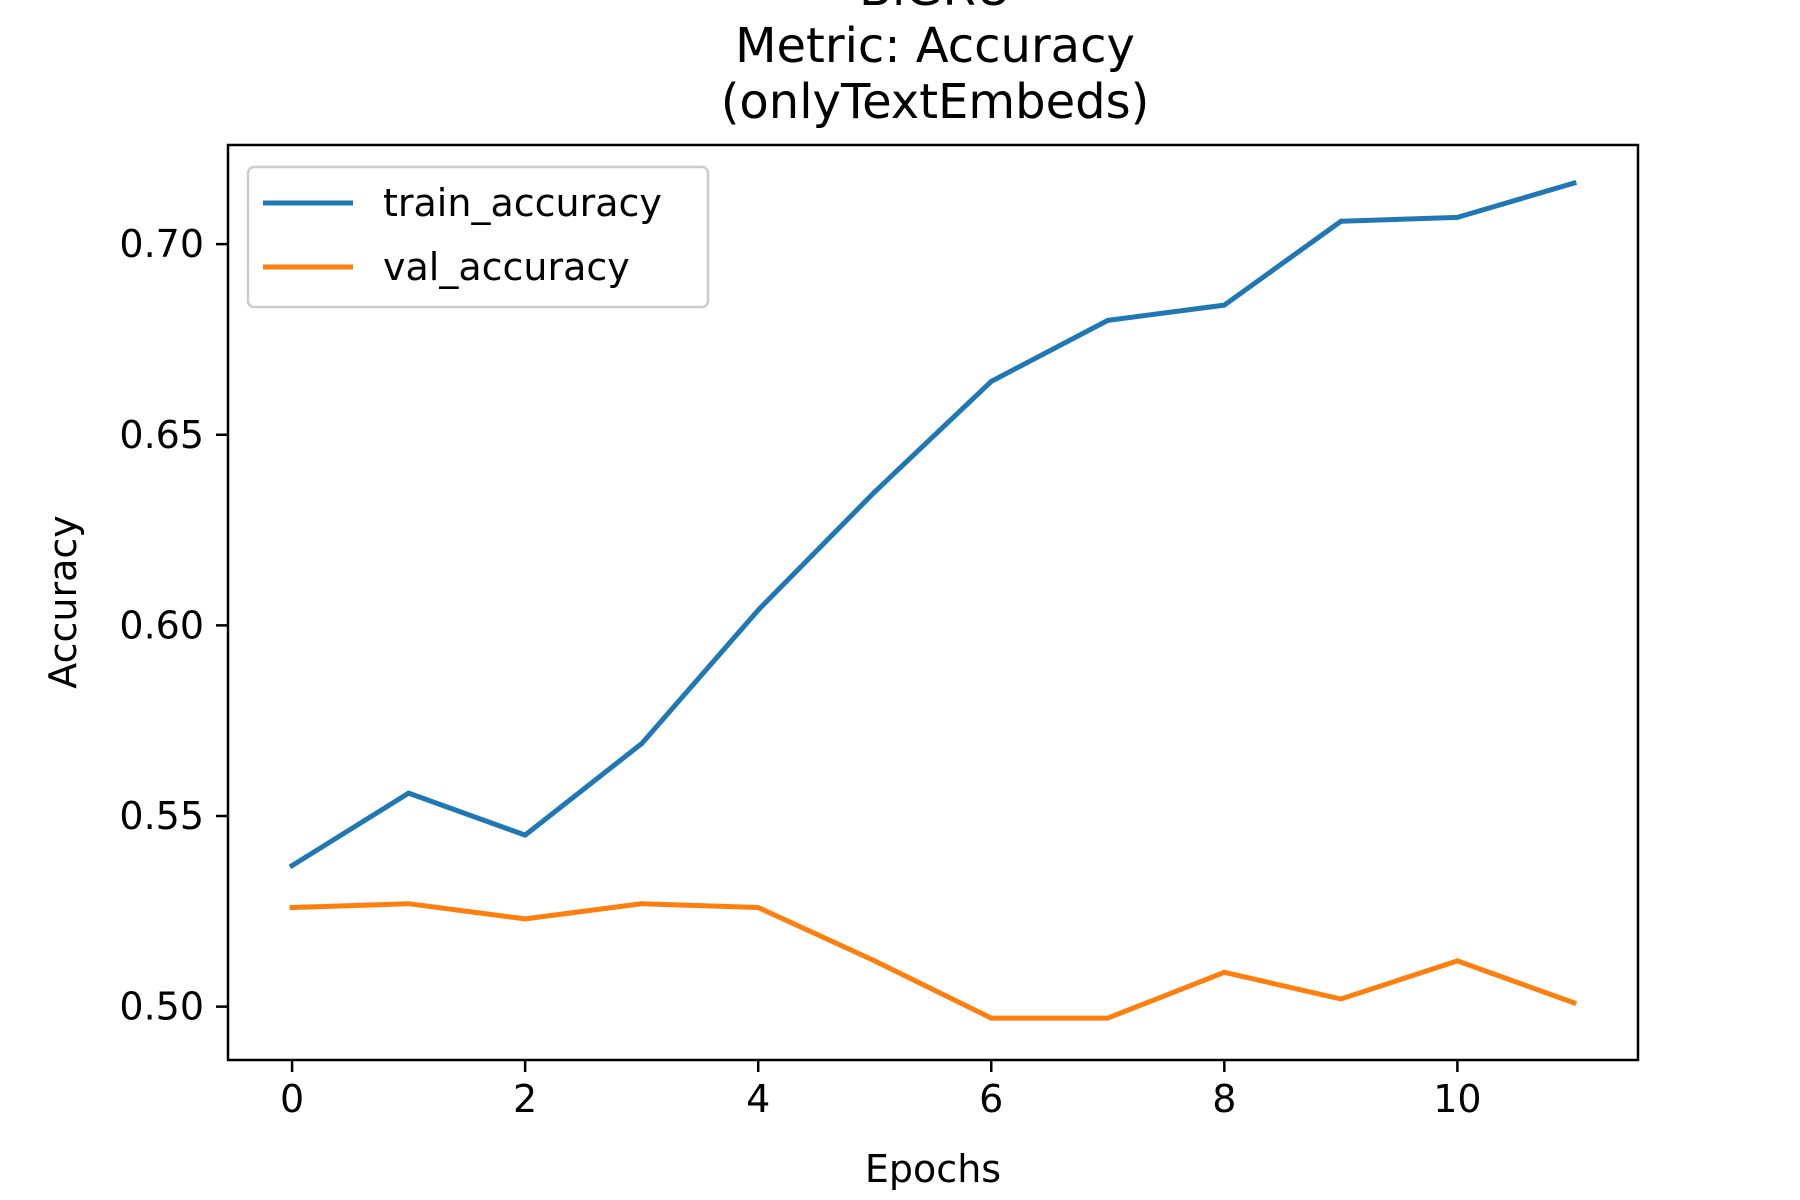 The width and height of the screenshot is (1800, 1200). I want to click on chart-title: BiGRU Metric: Accuracy (onlyTextEmbeds), so click(935, 65).